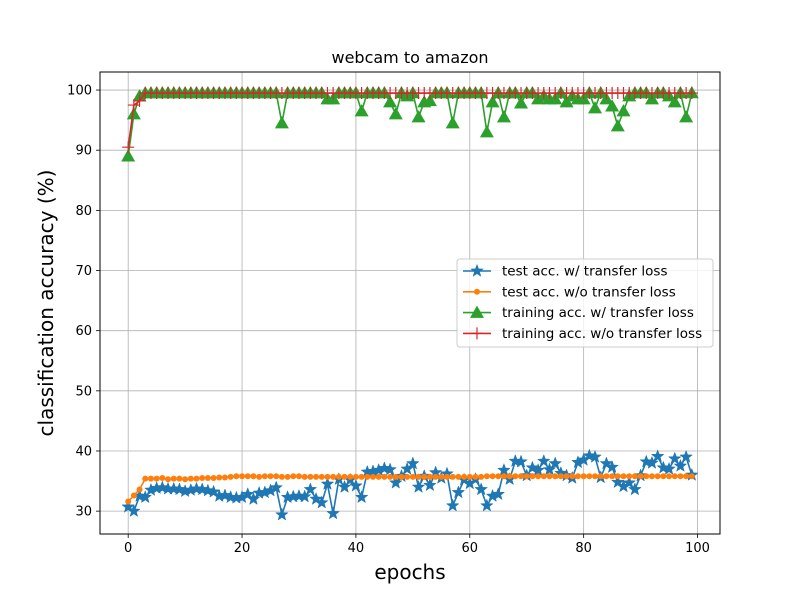 The height and width of the screenshot is (600, 800). Describe the element at coordinates (578, 313) in the screenshot. I see `legend-item: training acc. w/ transfer loss` at that location.